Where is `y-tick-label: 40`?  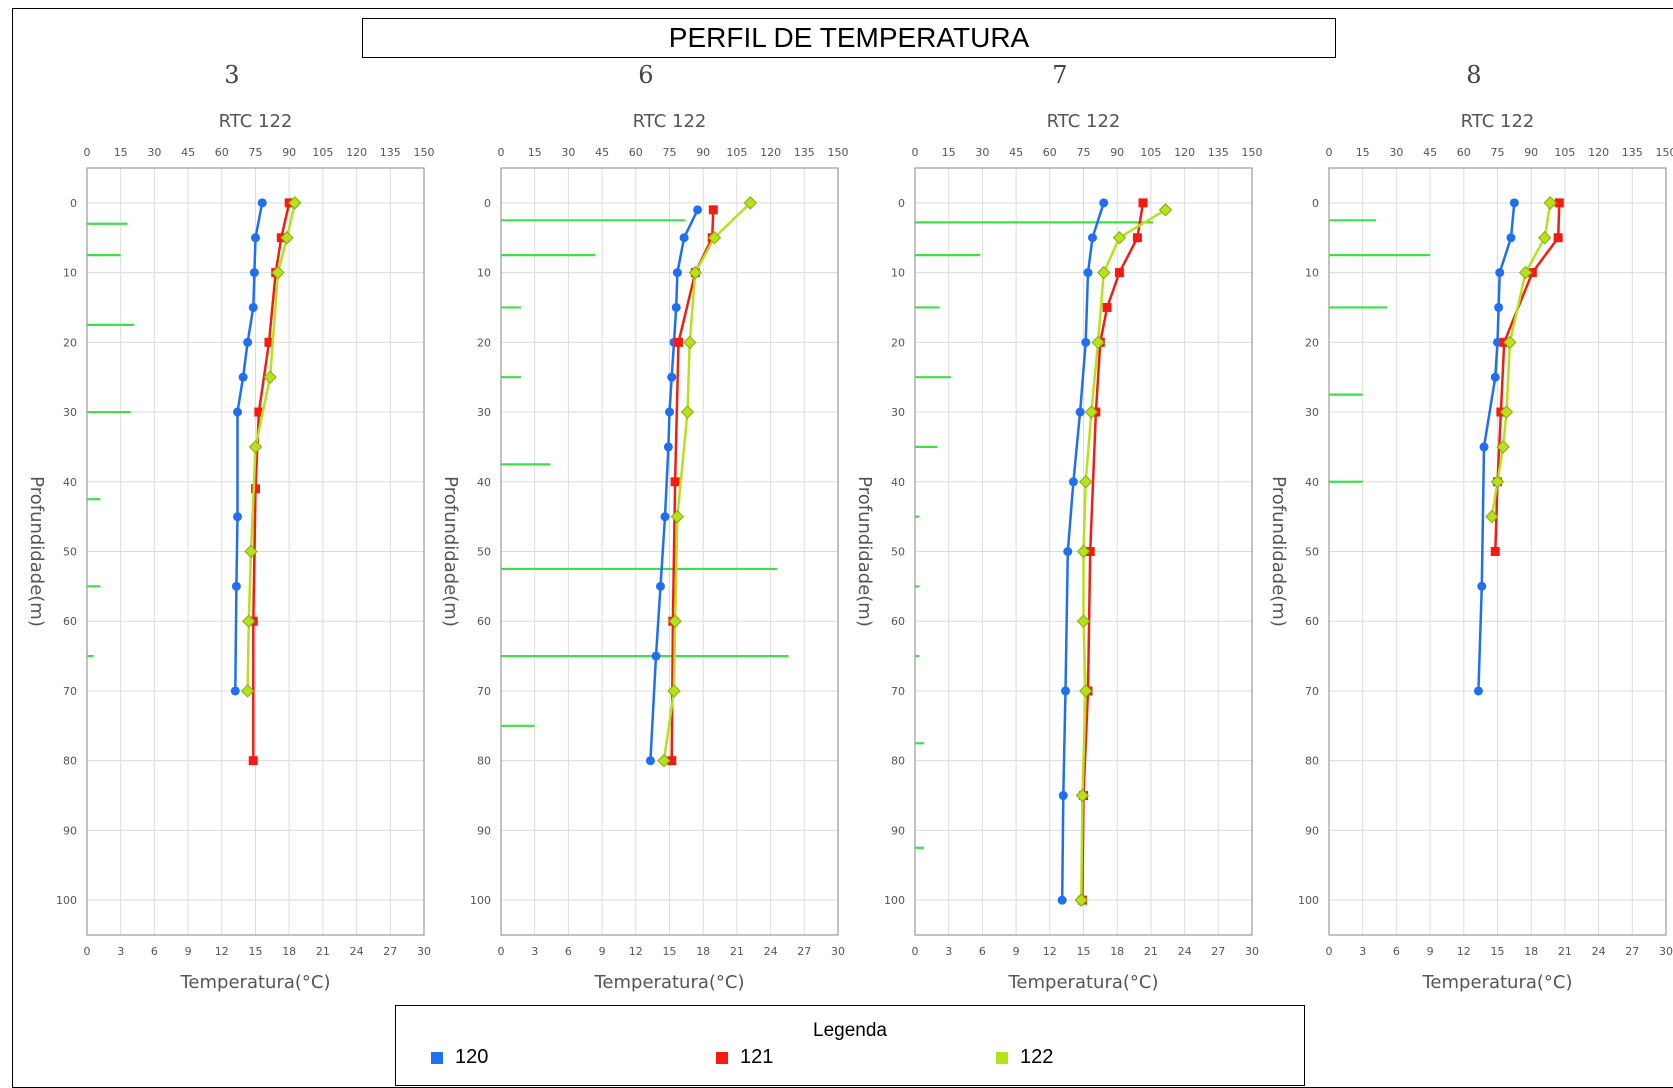 y-tick-label: 40 is located at coordinates (898, 482).